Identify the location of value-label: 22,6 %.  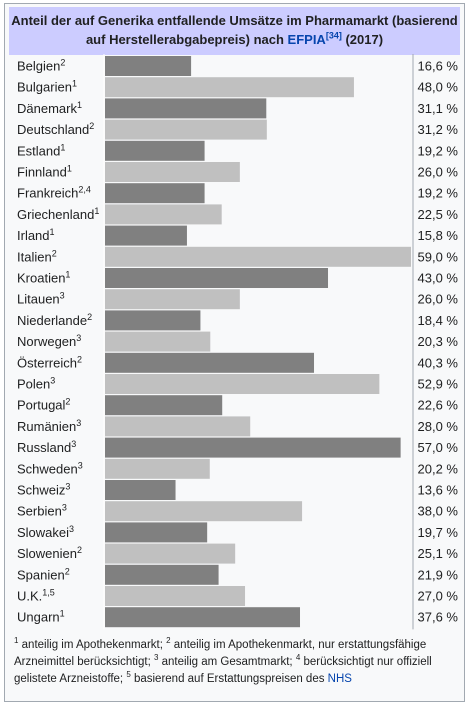
(438, 405).